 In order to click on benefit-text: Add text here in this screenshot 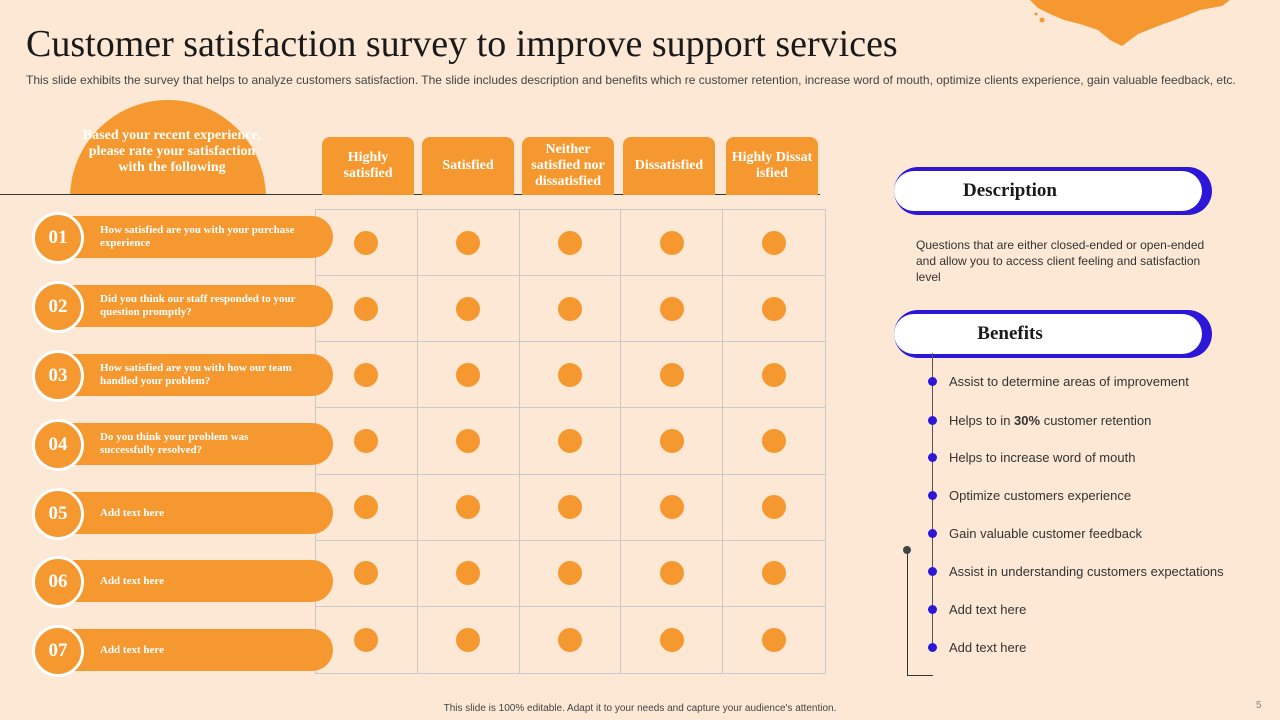, I will do `click(988, 647)`.